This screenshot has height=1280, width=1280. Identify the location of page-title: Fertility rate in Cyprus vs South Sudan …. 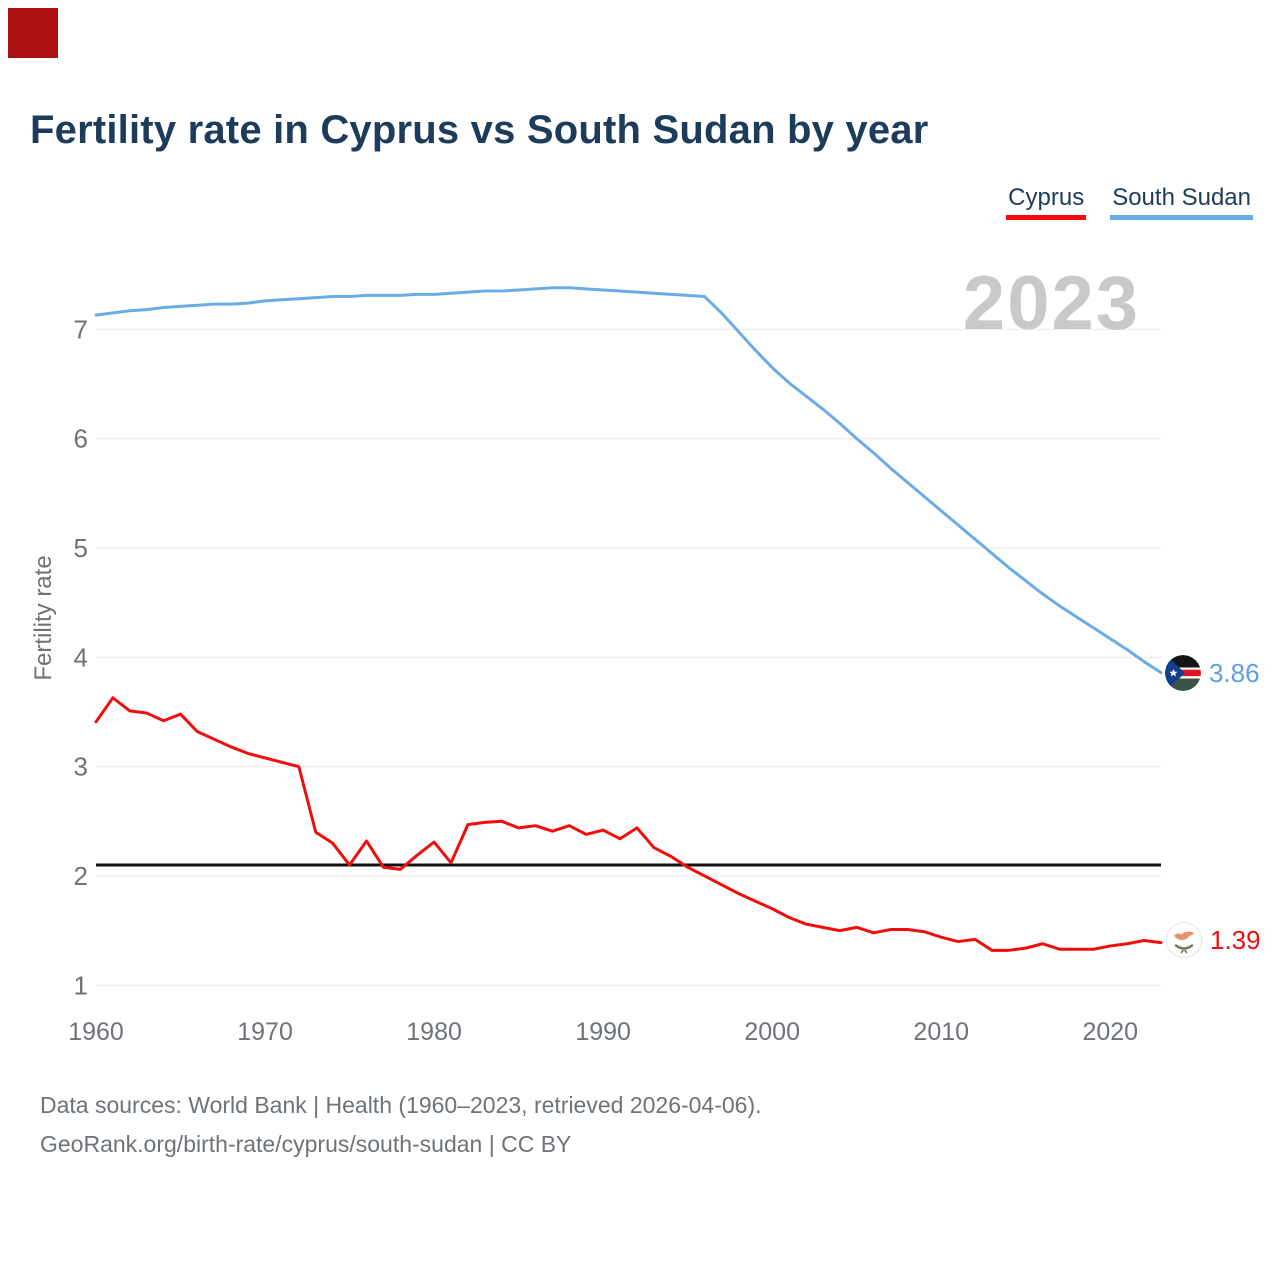
(479, 130).